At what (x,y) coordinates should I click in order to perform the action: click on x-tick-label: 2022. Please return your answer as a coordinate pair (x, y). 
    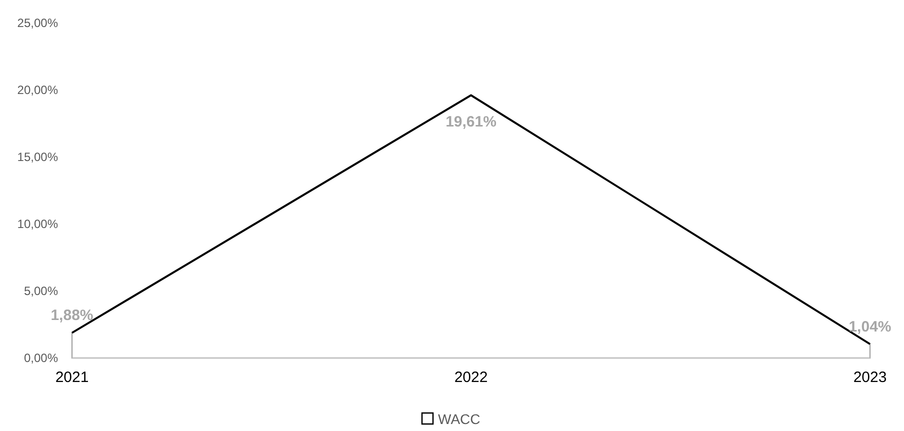
    Looking at the image, I should click on (471, 377).